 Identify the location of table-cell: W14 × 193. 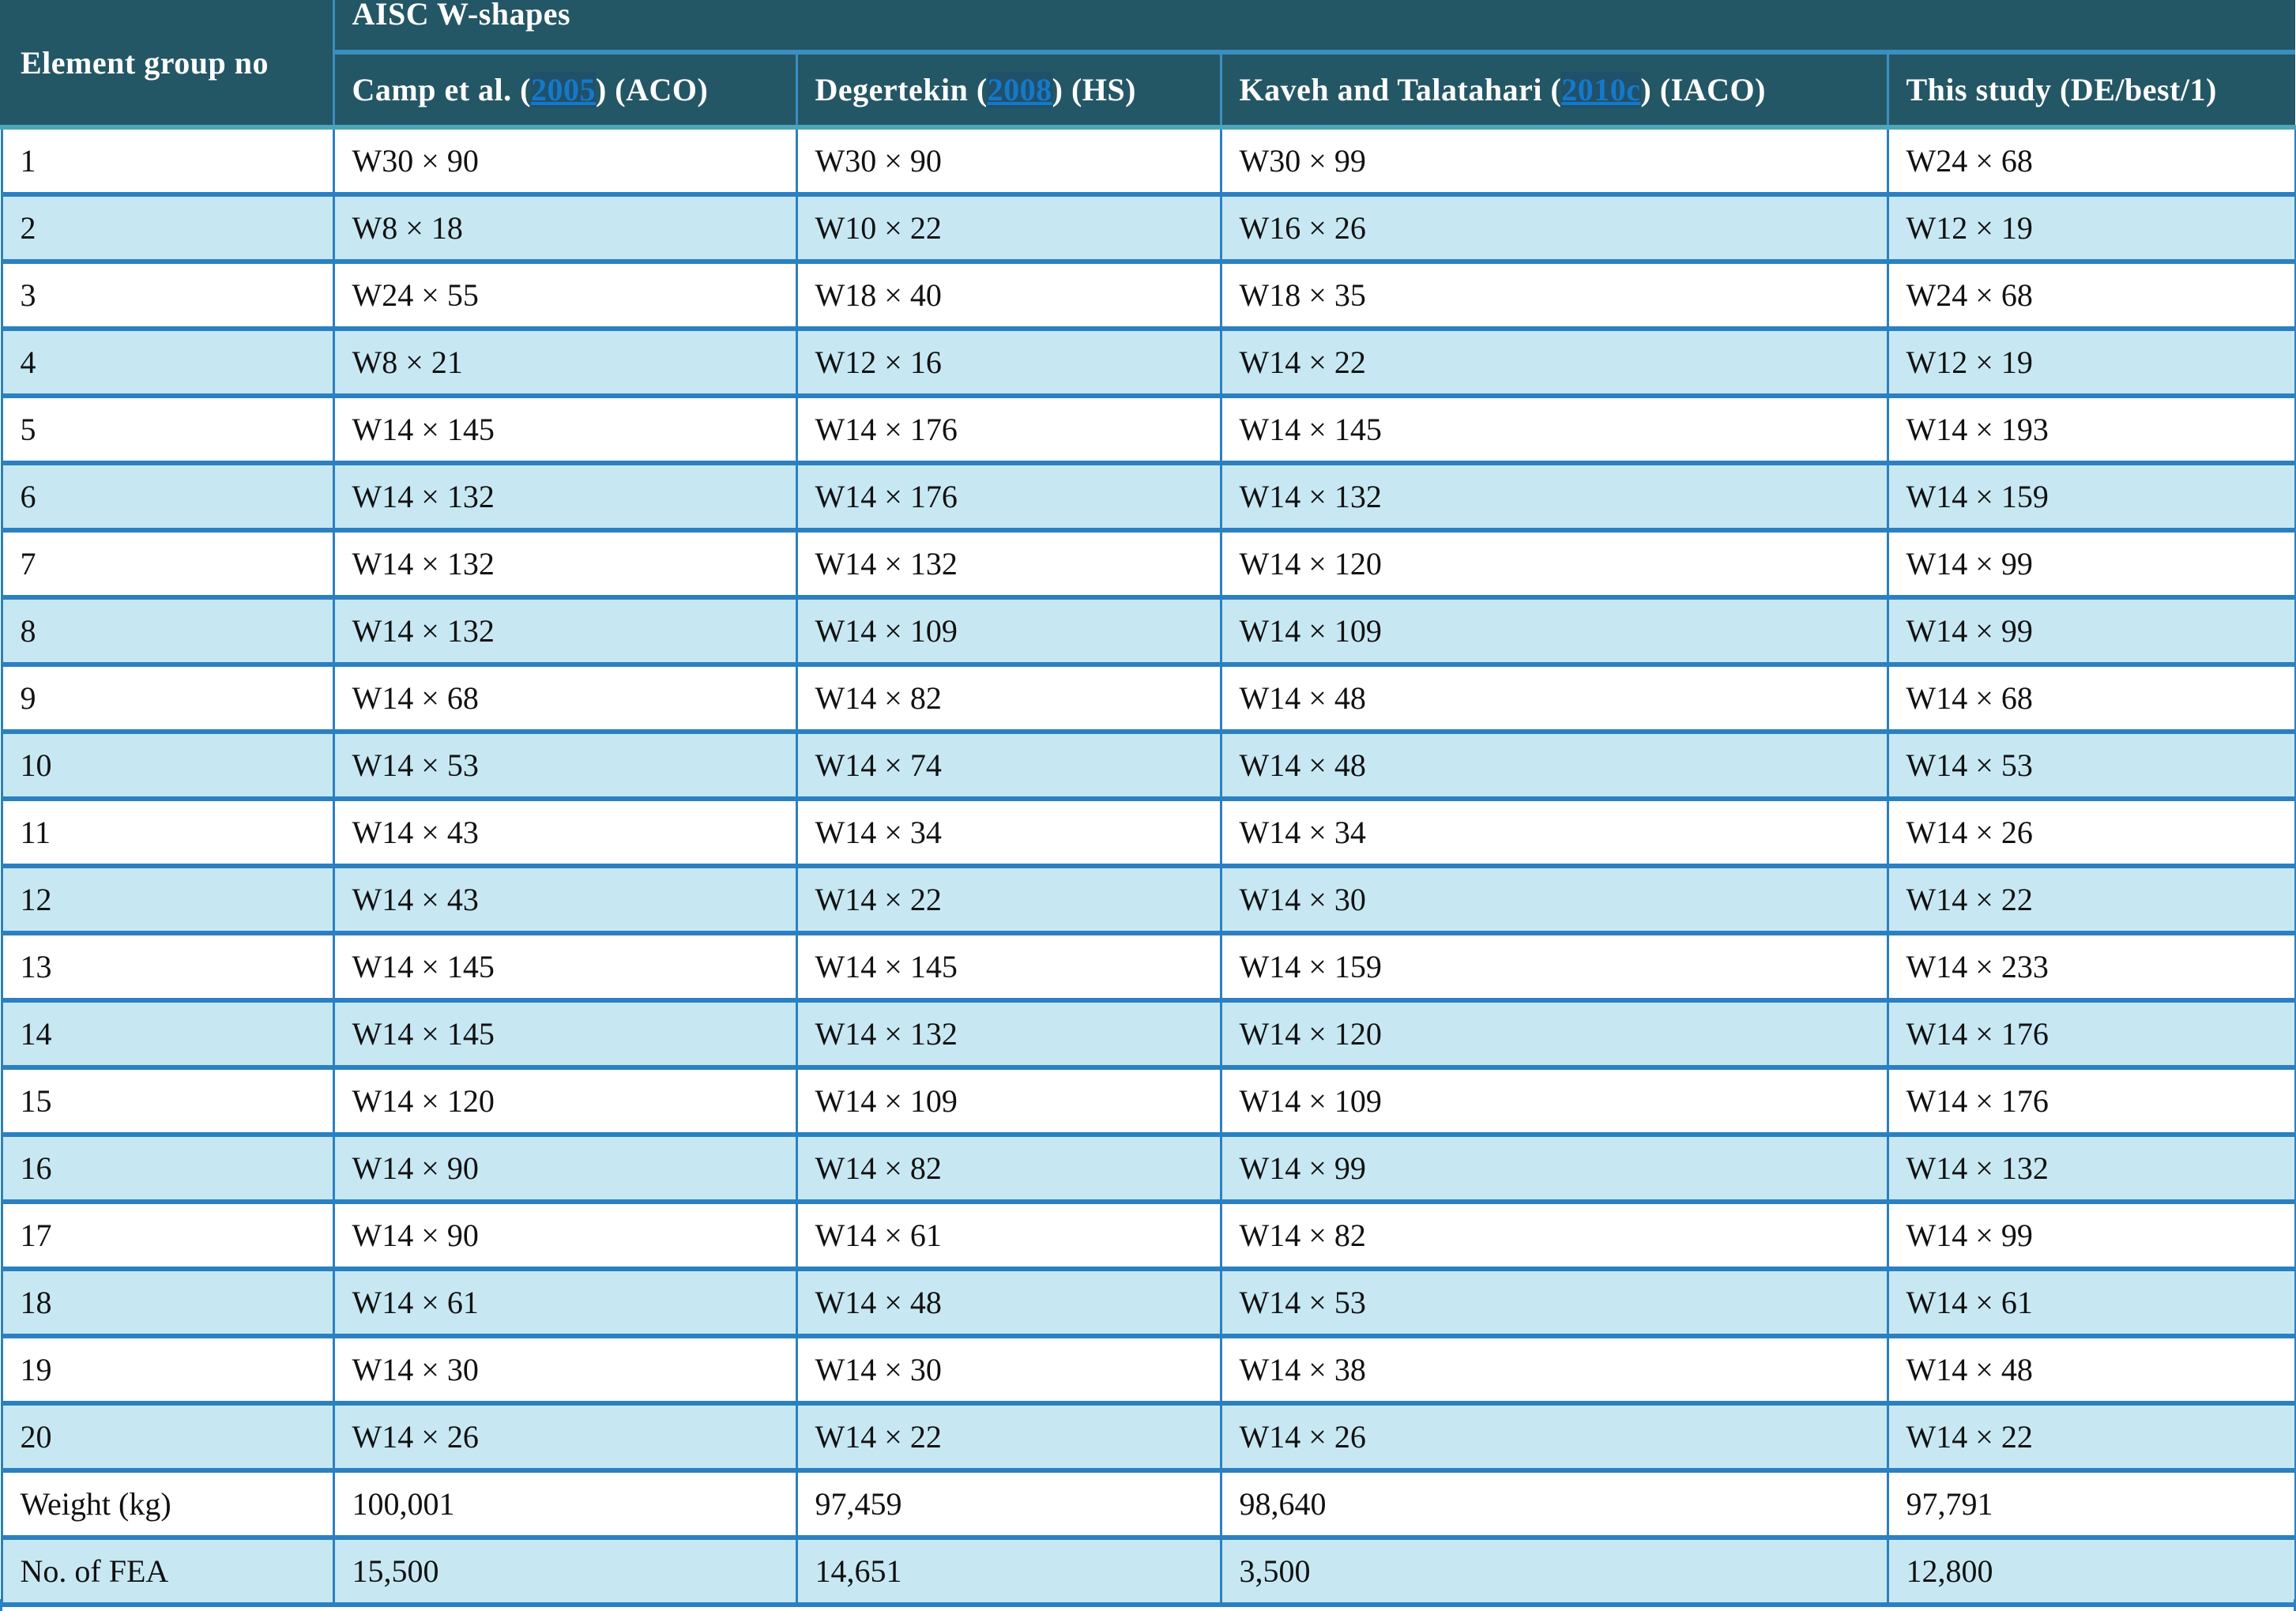
(2091, 430).